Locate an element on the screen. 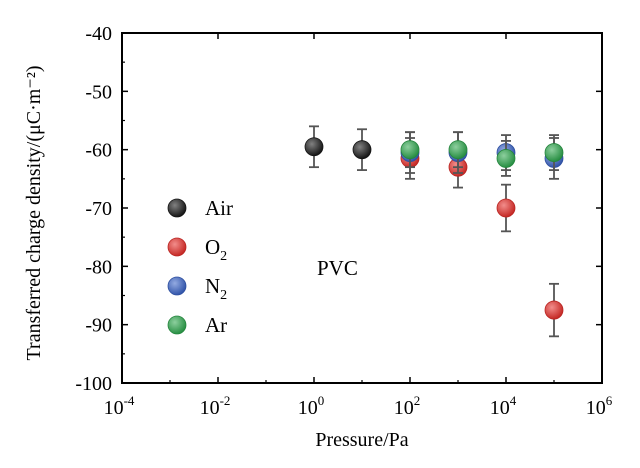  x-tick-label: 10⁴ is located at coordinates (503, 406).